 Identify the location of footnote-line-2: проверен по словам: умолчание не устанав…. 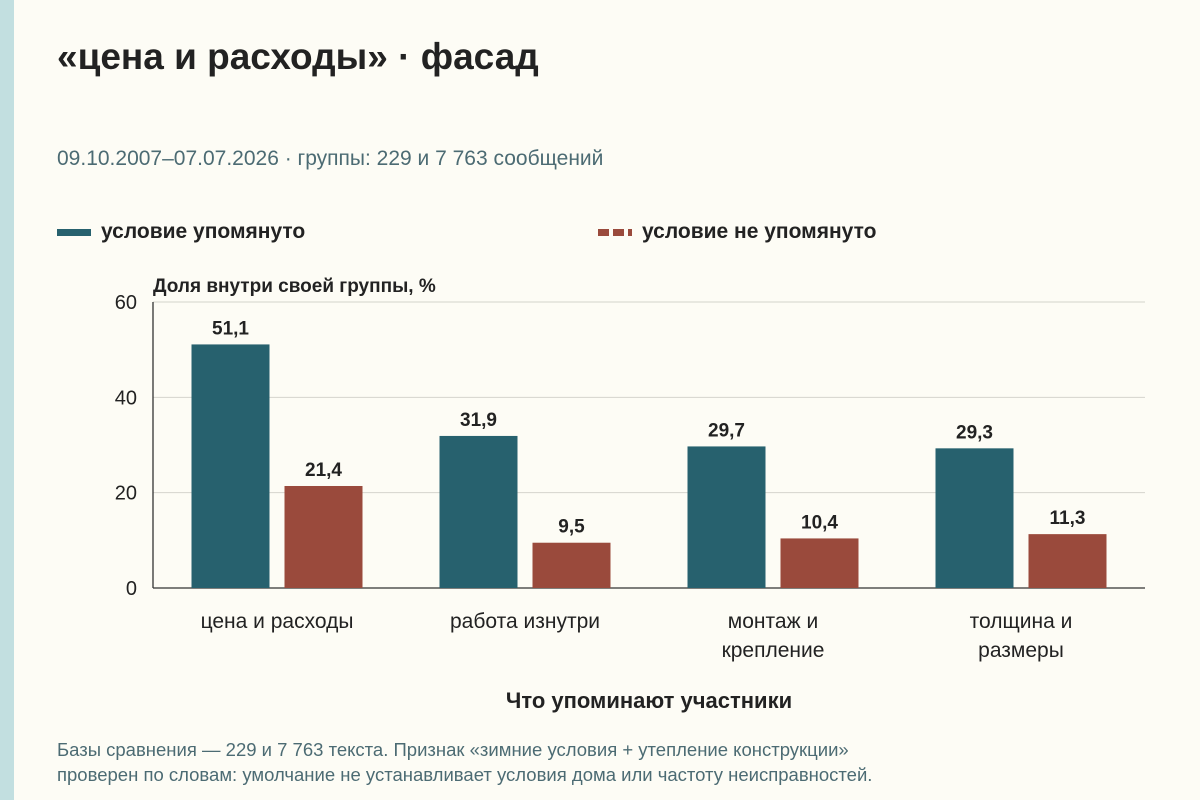
(465, 774).